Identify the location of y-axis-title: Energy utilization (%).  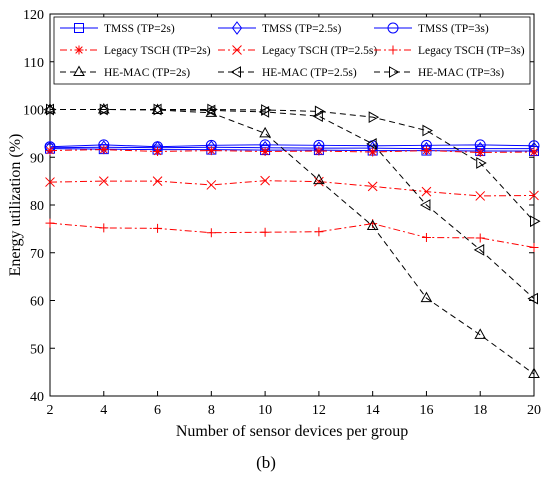
(15, 205).